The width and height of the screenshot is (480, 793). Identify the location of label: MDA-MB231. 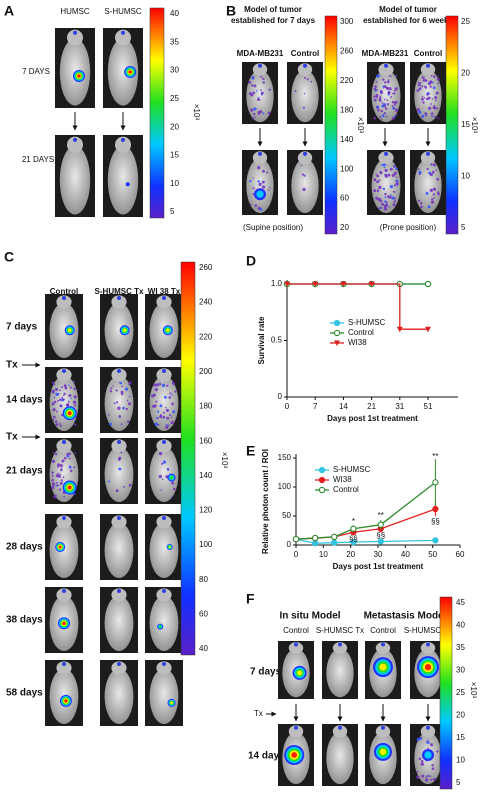
(260, 53).